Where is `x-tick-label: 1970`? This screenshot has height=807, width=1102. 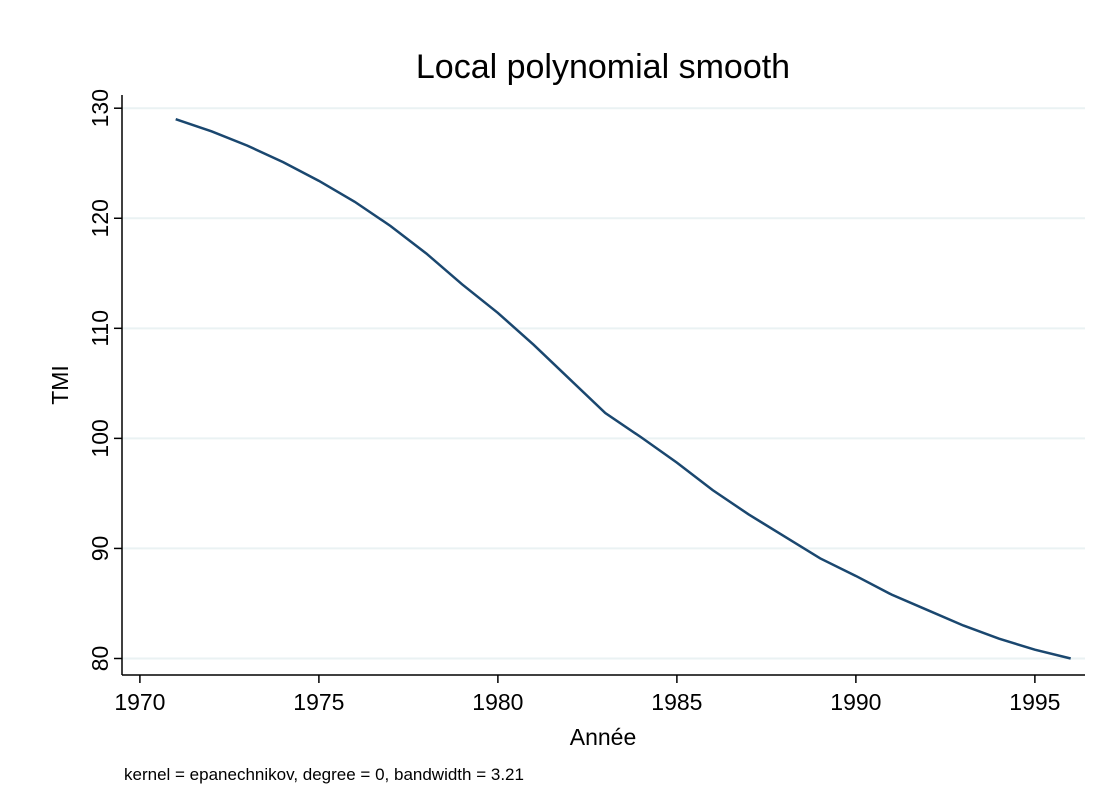 x-tick-label: 1970 is located at coordinates (139, 702).